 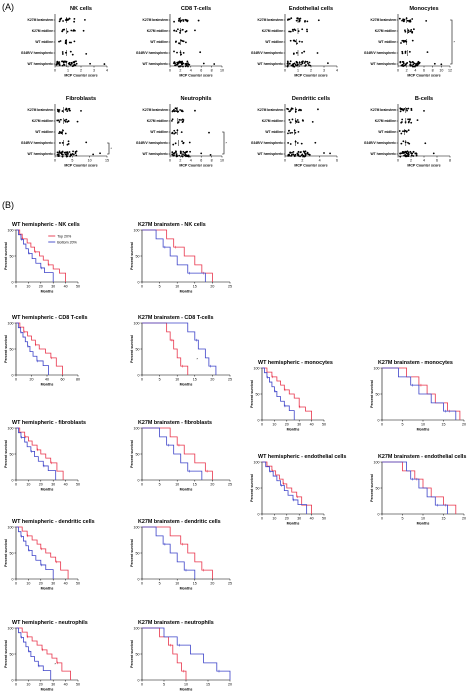 What do you see at coordinates (41, 685) in the screenshot?
I see `x-tick-label: 20` at bounding box center [41, 685].